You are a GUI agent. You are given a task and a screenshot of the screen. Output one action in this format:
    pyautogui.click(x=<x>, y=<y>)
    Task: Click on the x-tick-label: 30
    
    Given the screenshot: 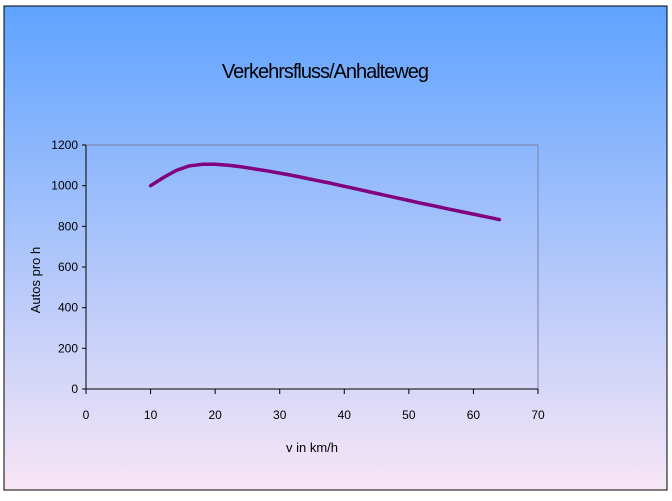 What is the action you would take?
    pyautogui.click(x=280, y=415)
    